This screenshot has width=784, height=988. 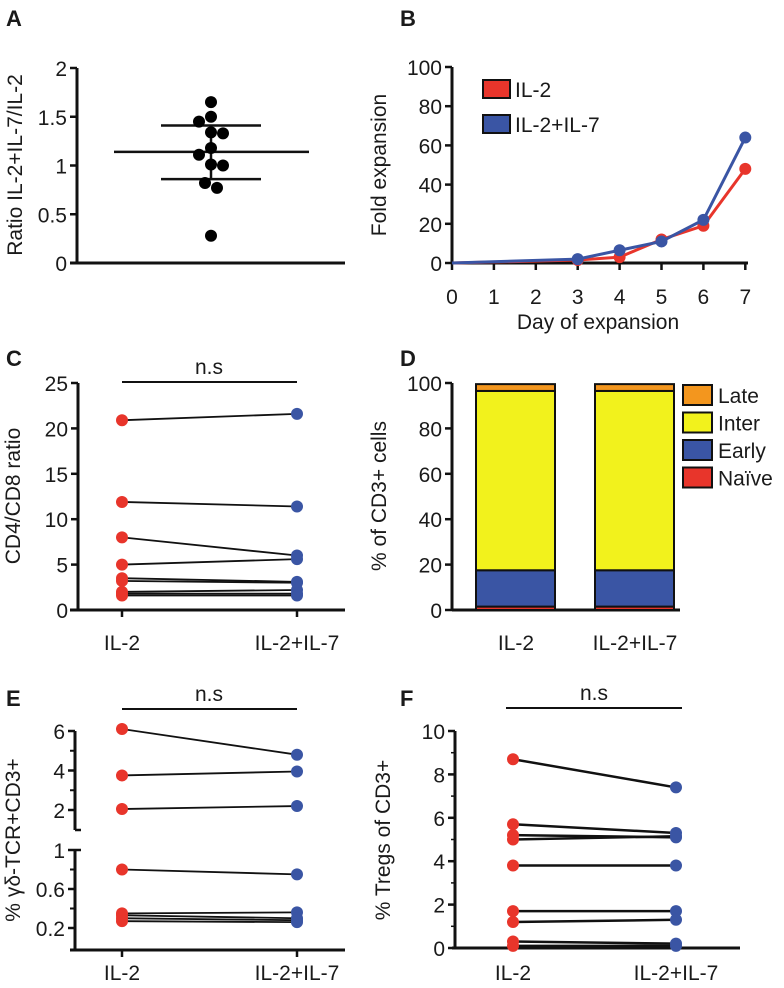 What do you see at coordinates (56, 384) in the screenshot?
I see `y-tick-label: 25` at bounding box center [56, 384].